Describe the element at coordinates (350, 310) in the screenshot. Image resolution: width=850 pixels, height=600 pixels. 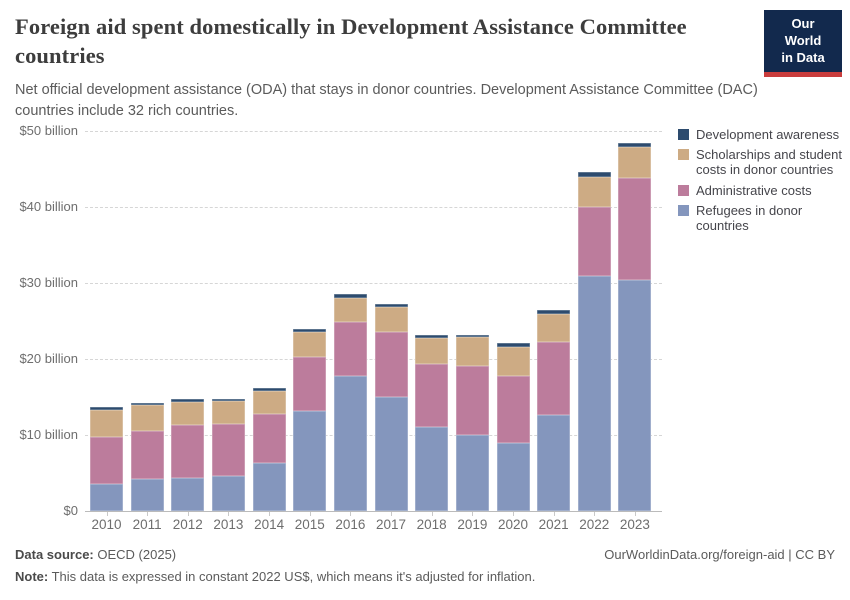
I see `bar-segment-scholarships-and-student-costs-in-donor-countries-2016` at that location.